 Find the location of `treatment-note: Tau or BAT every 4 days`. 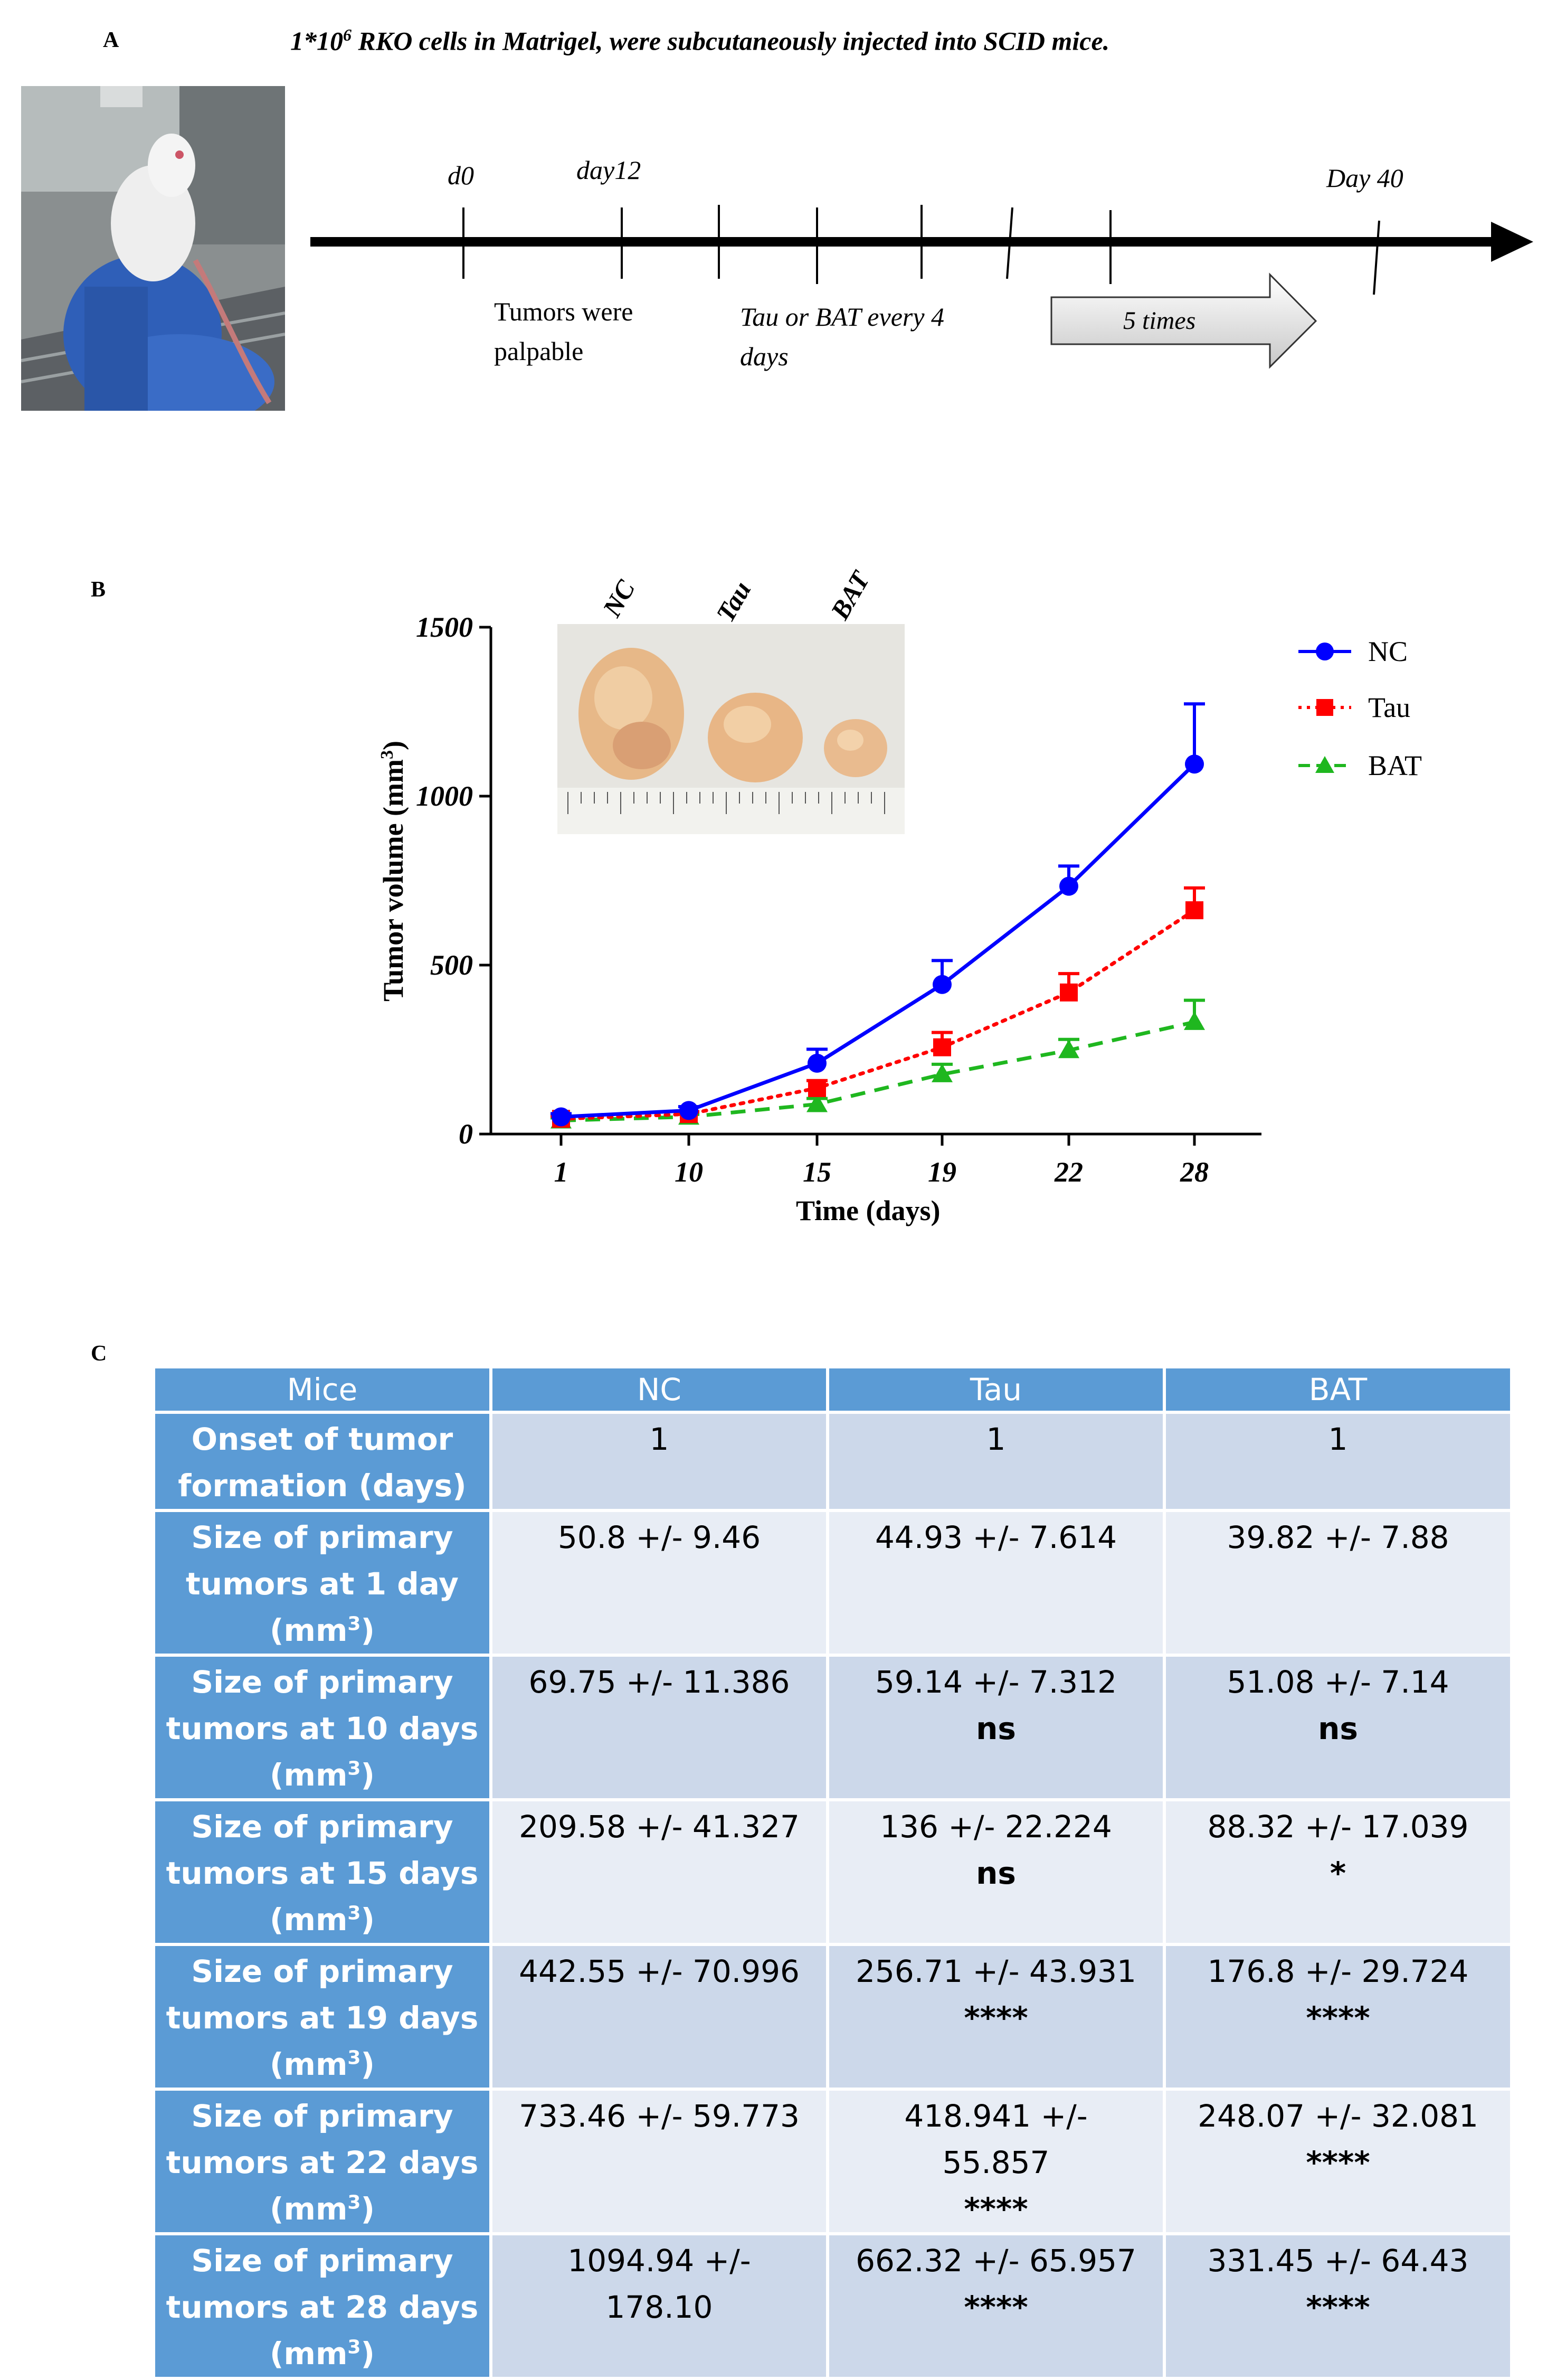

treatment-note: Tau or BAT every 4 days is located at coordinates (842, 336).